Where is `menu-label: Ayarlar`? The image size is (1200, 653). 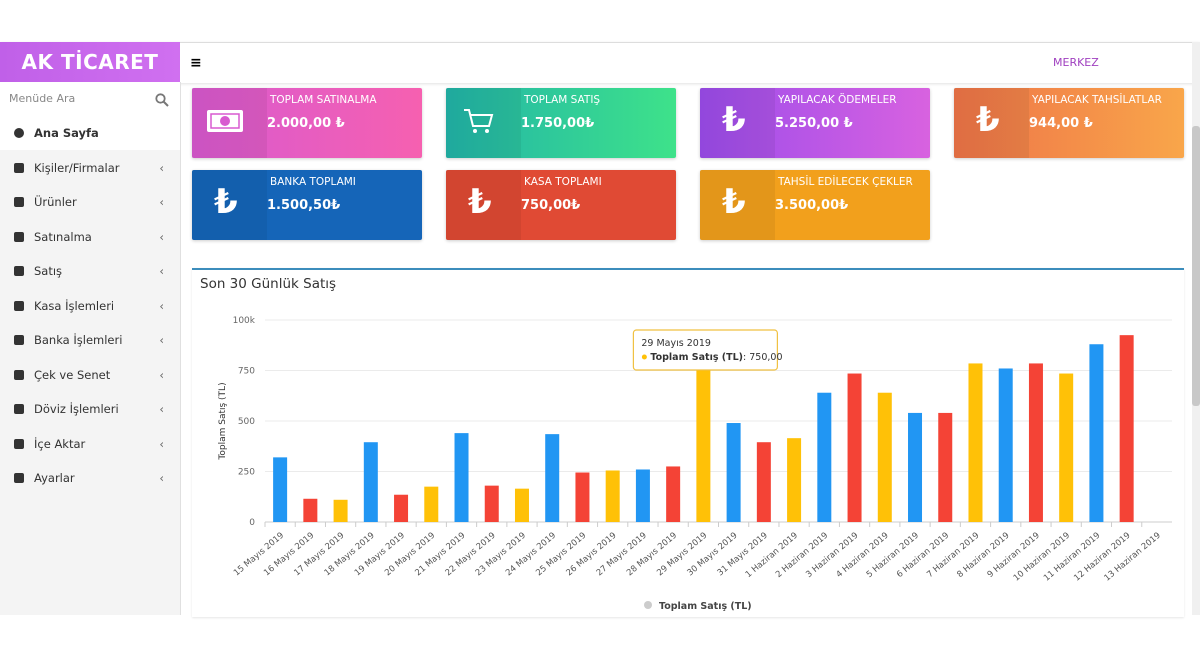 menu-label: Ayarlar is located at coordinates (54, 478).